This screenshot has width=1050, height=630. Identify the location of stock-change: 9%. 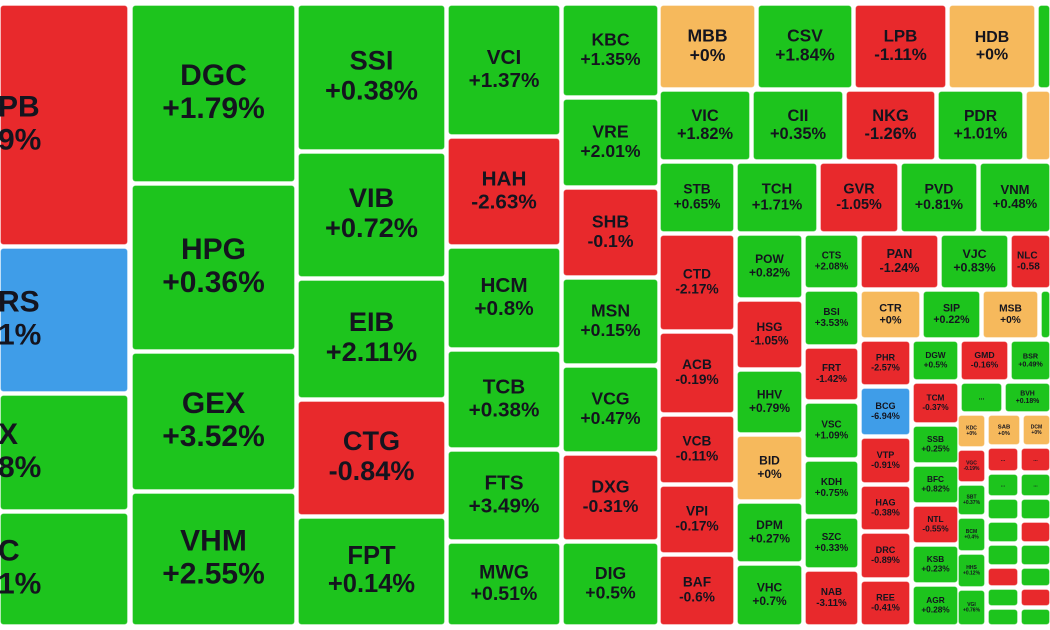
(20, 139).